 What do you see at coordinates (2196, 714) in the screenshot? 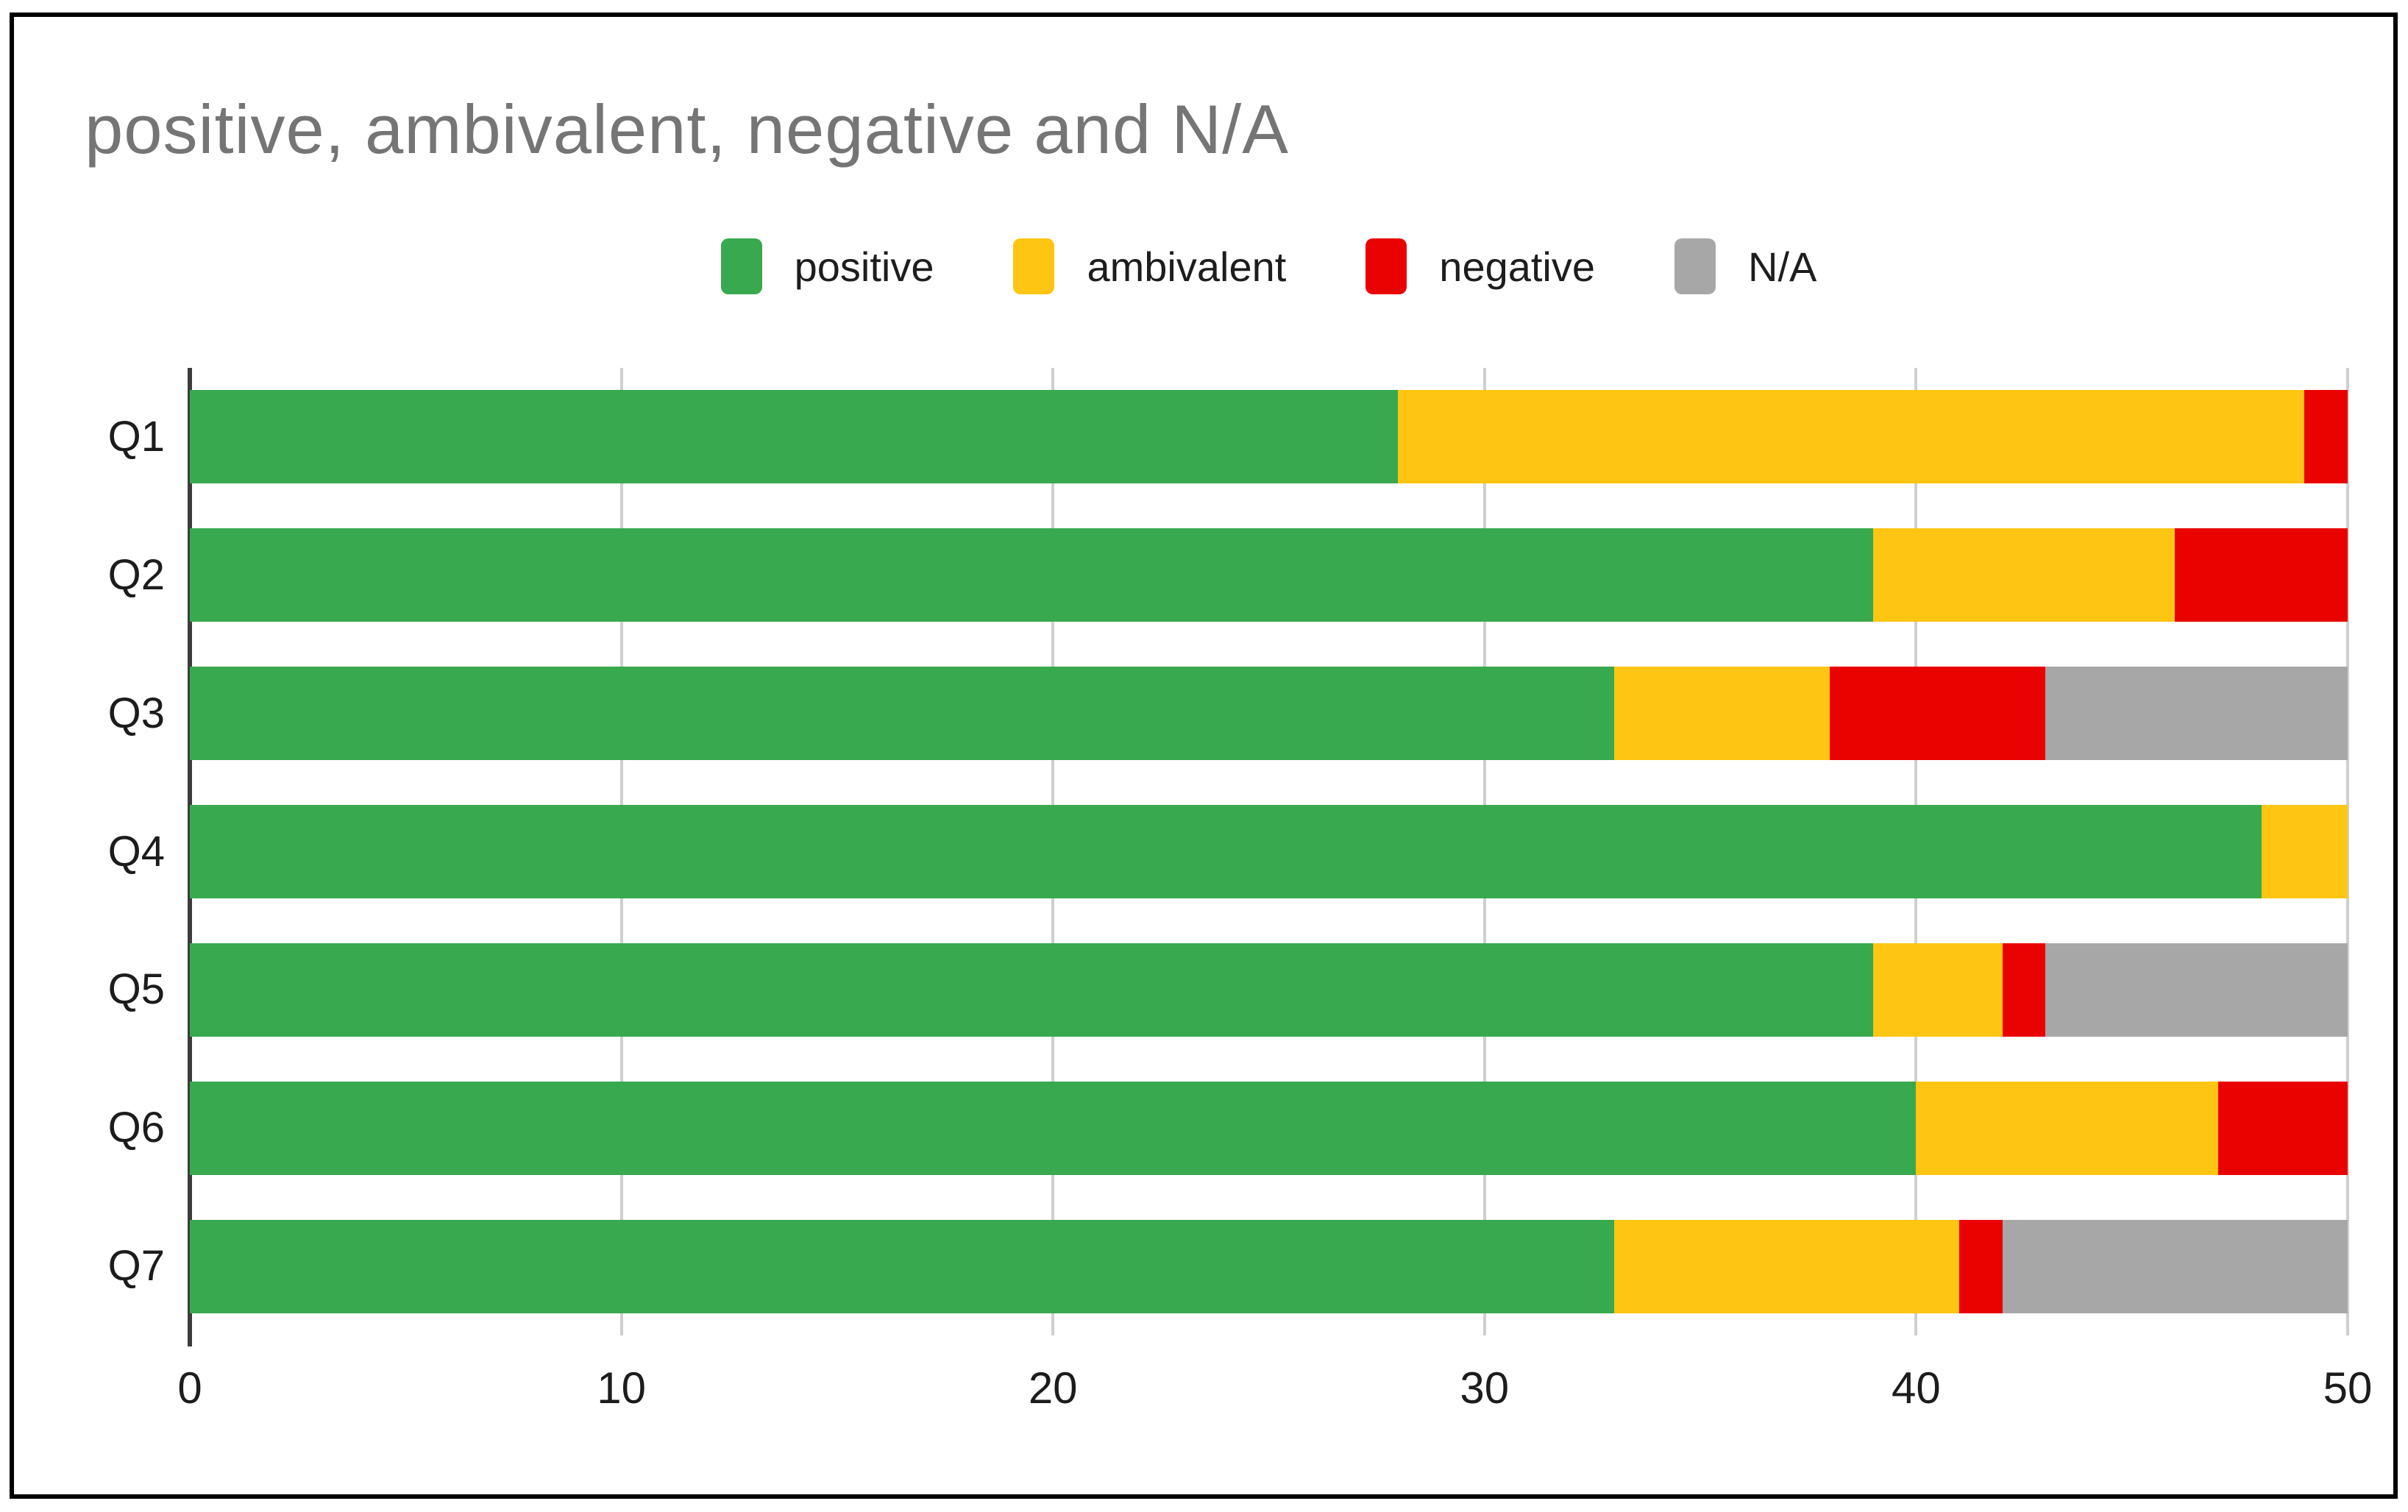
I see `bar-segment-q3-na` at bounding box center [2196, 714].